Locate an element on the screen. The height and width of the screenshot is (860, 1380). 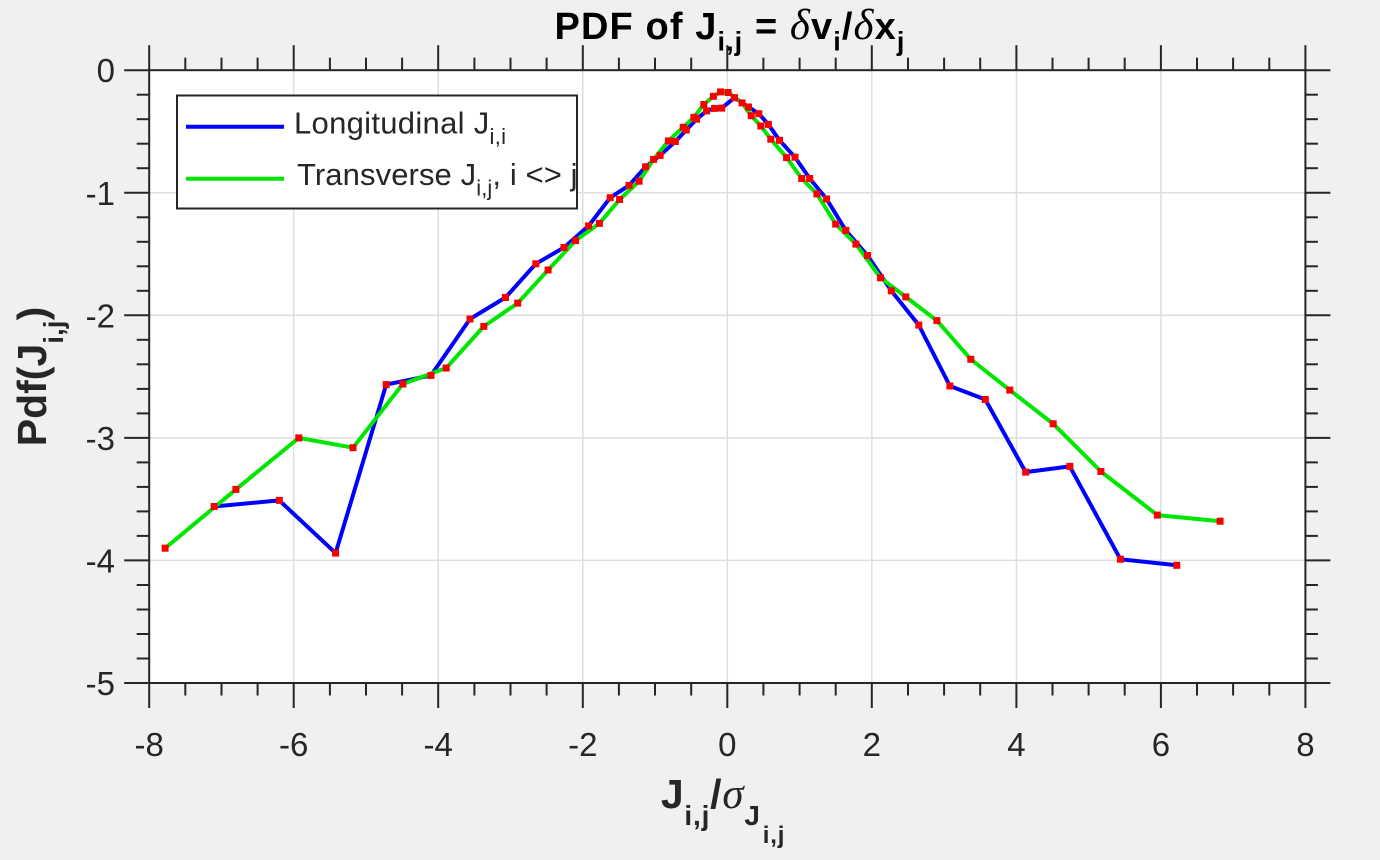
svg-text: -6 is located at coordinates (293, 744).